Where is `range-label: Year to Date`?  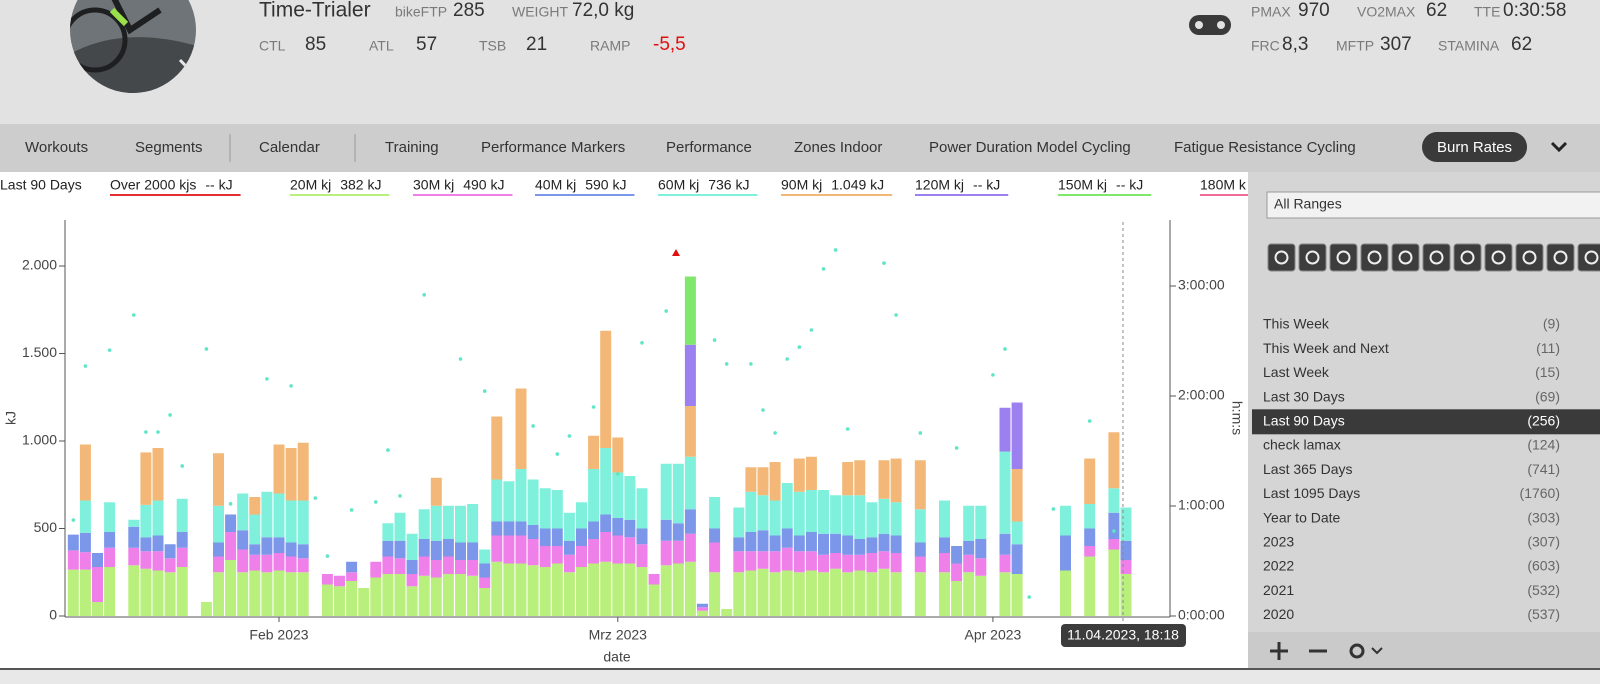
range-label: Year to Date is located at coordinates (1302, 517).